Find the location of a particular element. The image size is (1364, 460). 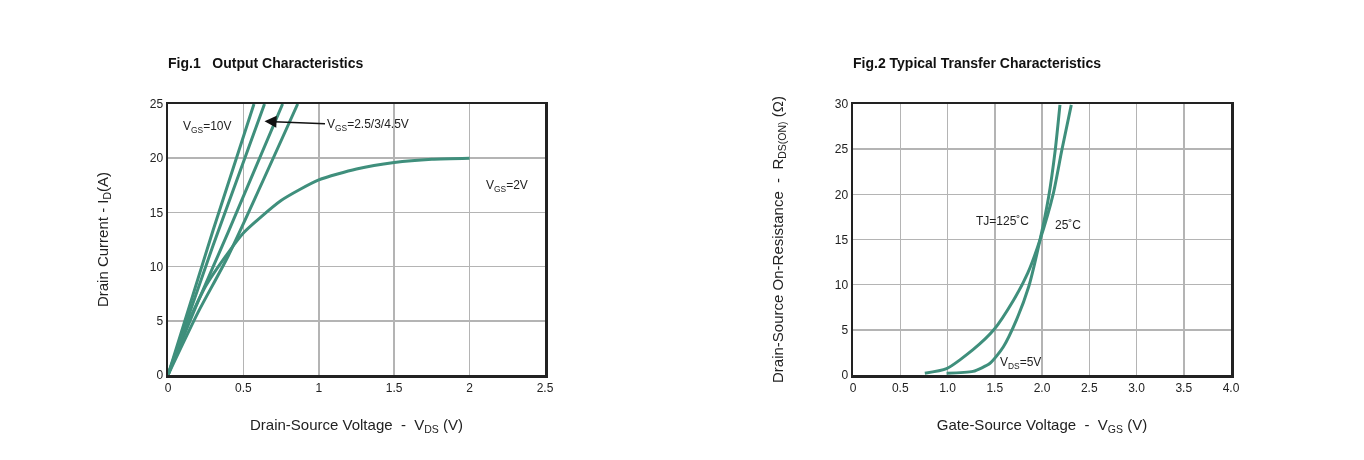

chart-title: Fig.2 Typical Transfer Characteristics is located at coordinates (977, 62).